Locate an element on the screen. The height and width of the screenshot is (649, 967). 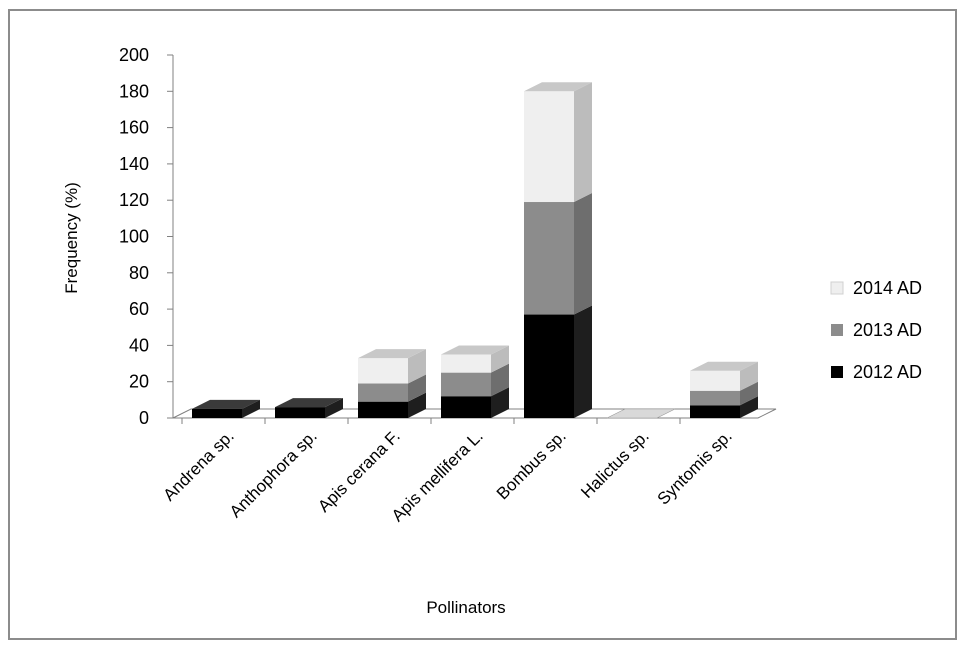
y-tick-label: 60 is located at coordinates (139, 309).